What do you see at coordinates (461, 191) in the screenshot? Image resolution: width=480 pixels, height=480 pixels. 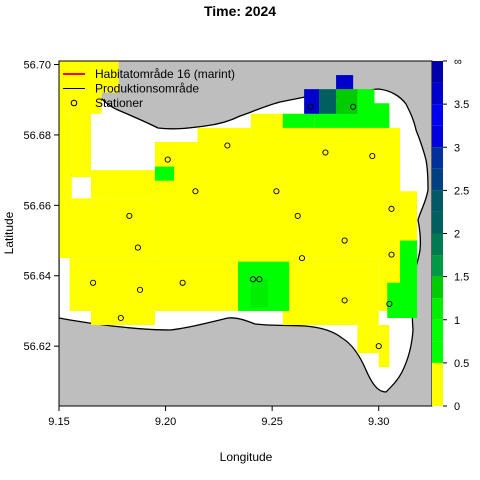 I see `colorbar-tick-label: 2.5` at bounding box center [461, 191].